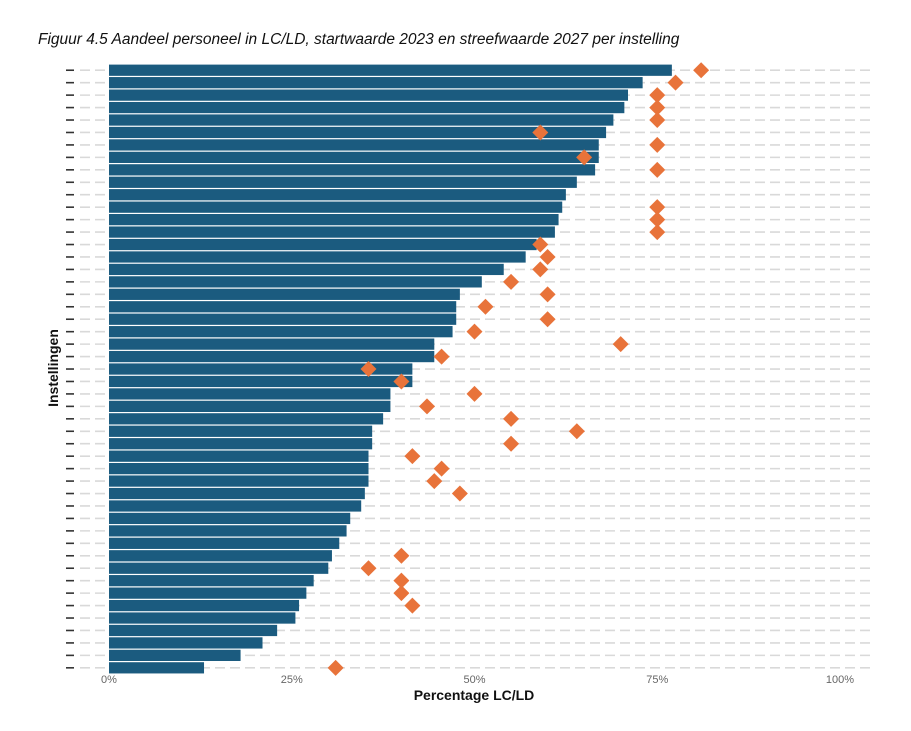 This screenshot has width=911, height=731. Describe the element at coordinates (70, 369) in the screenshot. I see `y-axis-ticks` at that location.